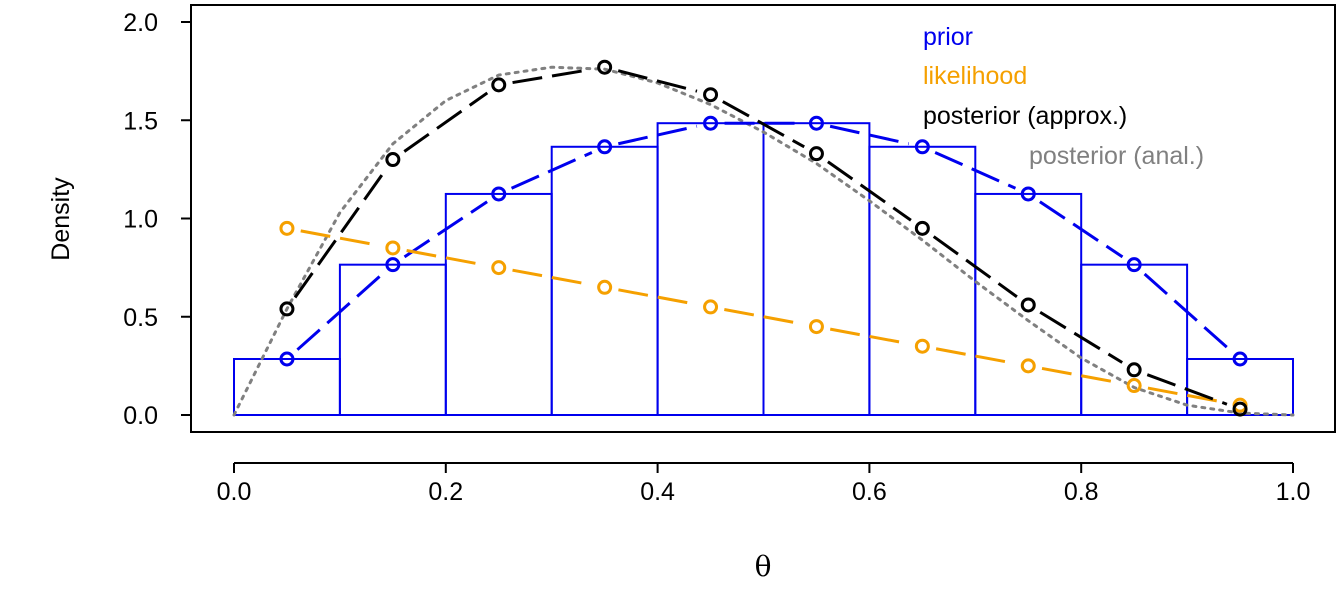 This screenshot has height=604, width=1344. I want to click on x-tick-label: 1.0, so click(1293, 492).